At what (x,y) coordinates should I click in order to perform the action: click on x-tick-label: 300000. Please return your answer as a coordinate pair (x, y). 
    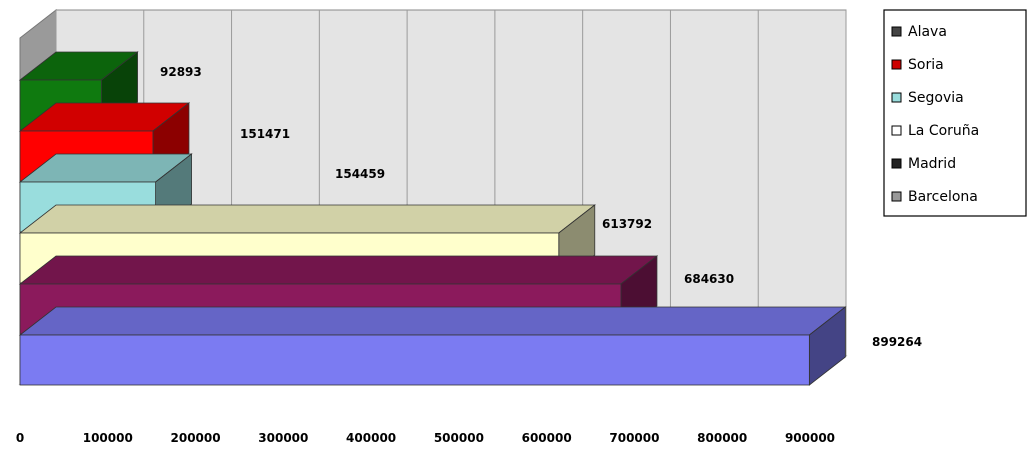
    Looking at the image, I should click on (283, 438).